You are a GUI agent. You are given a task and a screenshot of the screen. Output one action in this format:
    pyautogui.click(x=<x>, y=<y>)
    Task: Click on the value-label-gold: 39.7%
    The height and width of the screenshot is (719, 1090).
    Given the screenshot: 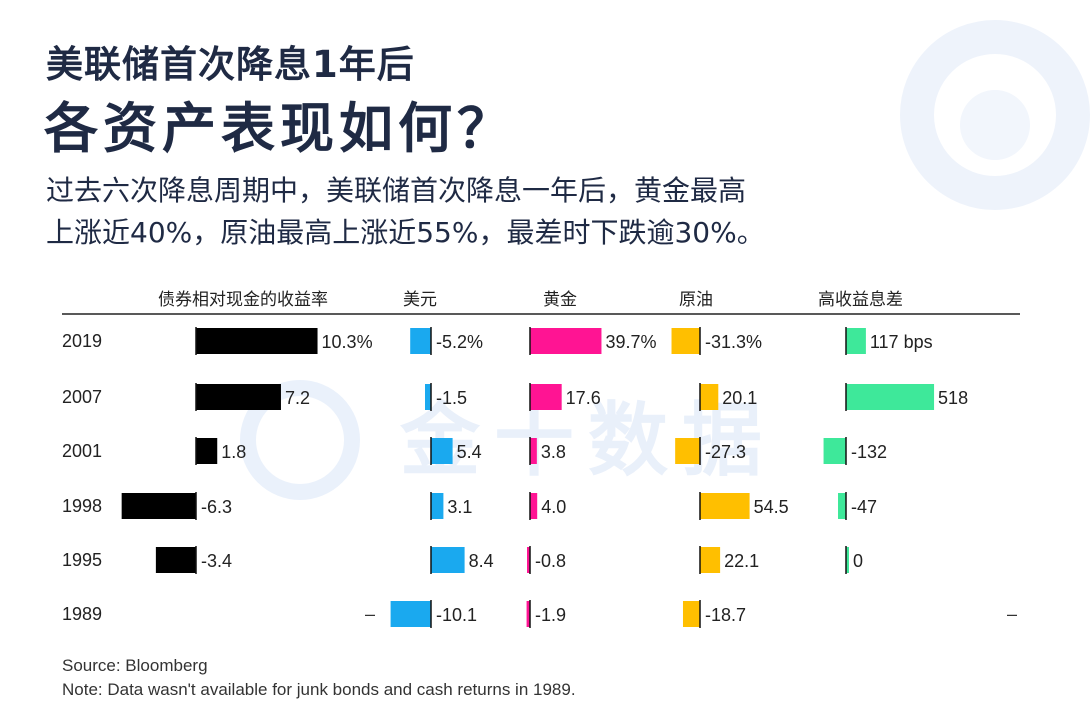 What is the action you would take?
    pyautogui.click(x=630, y=342)
    